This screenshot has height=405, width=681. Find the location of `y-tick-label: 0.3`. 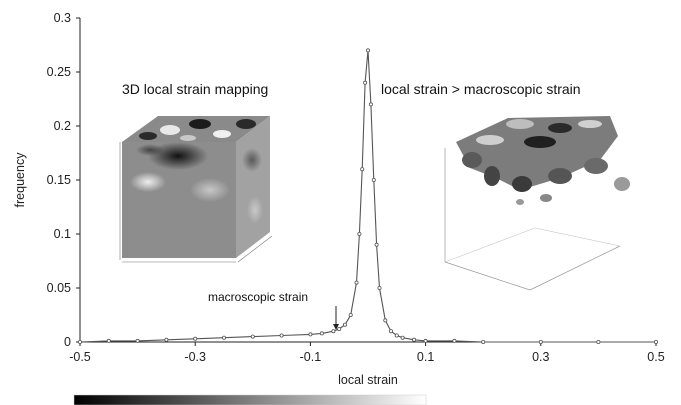

y-tick-label: 0.3 is located at coordinates (62, 18).